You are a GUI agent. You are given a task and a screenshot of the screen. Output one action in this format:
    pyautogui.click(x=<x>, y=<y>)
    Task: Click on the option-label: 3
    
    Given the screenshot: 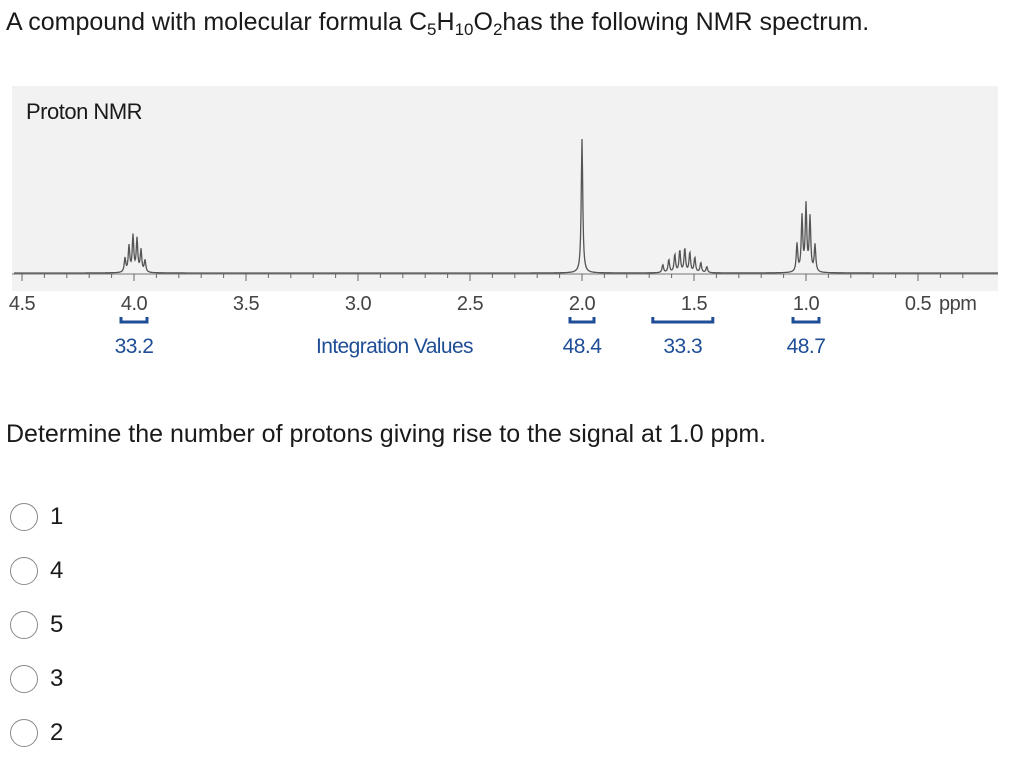 What is the action you would take?
    pyautogui.click(x=57, y=678)
    